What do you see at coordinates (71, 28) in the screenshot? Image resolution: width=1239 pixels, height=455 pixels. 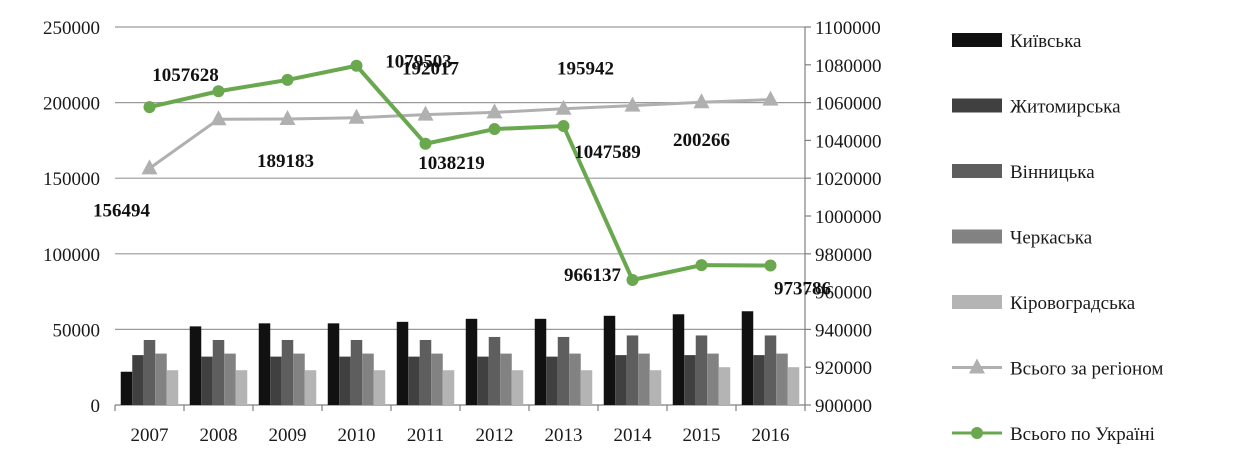 I see `y-left-tick-label: 250000` at bounding box center [71, 28].